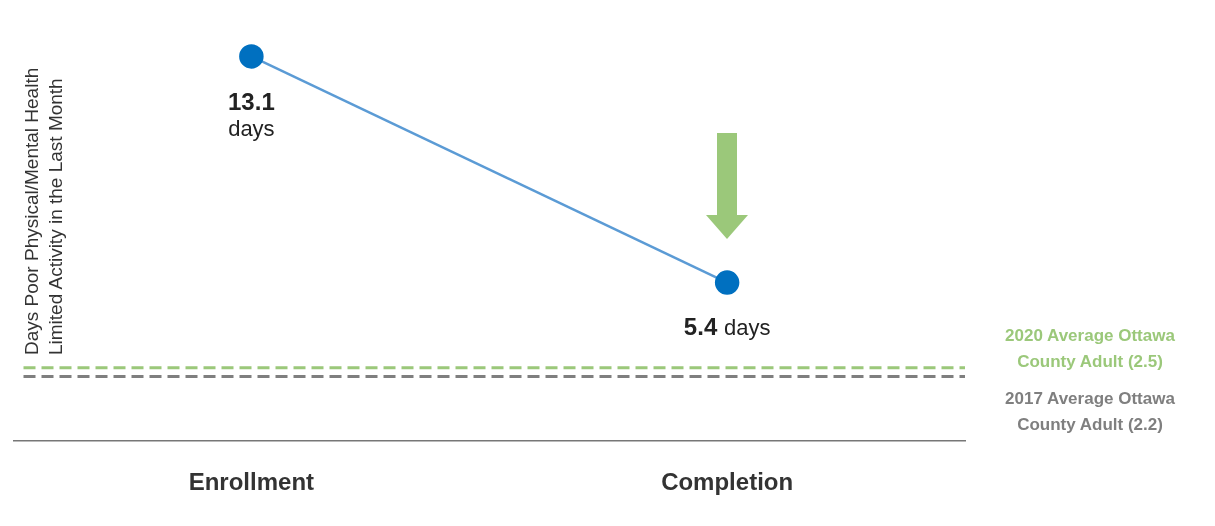  I want to click on y-axis-title: Days Poor Physical/Mental Health Limited Activity in the Last Month, so click(43, 210).